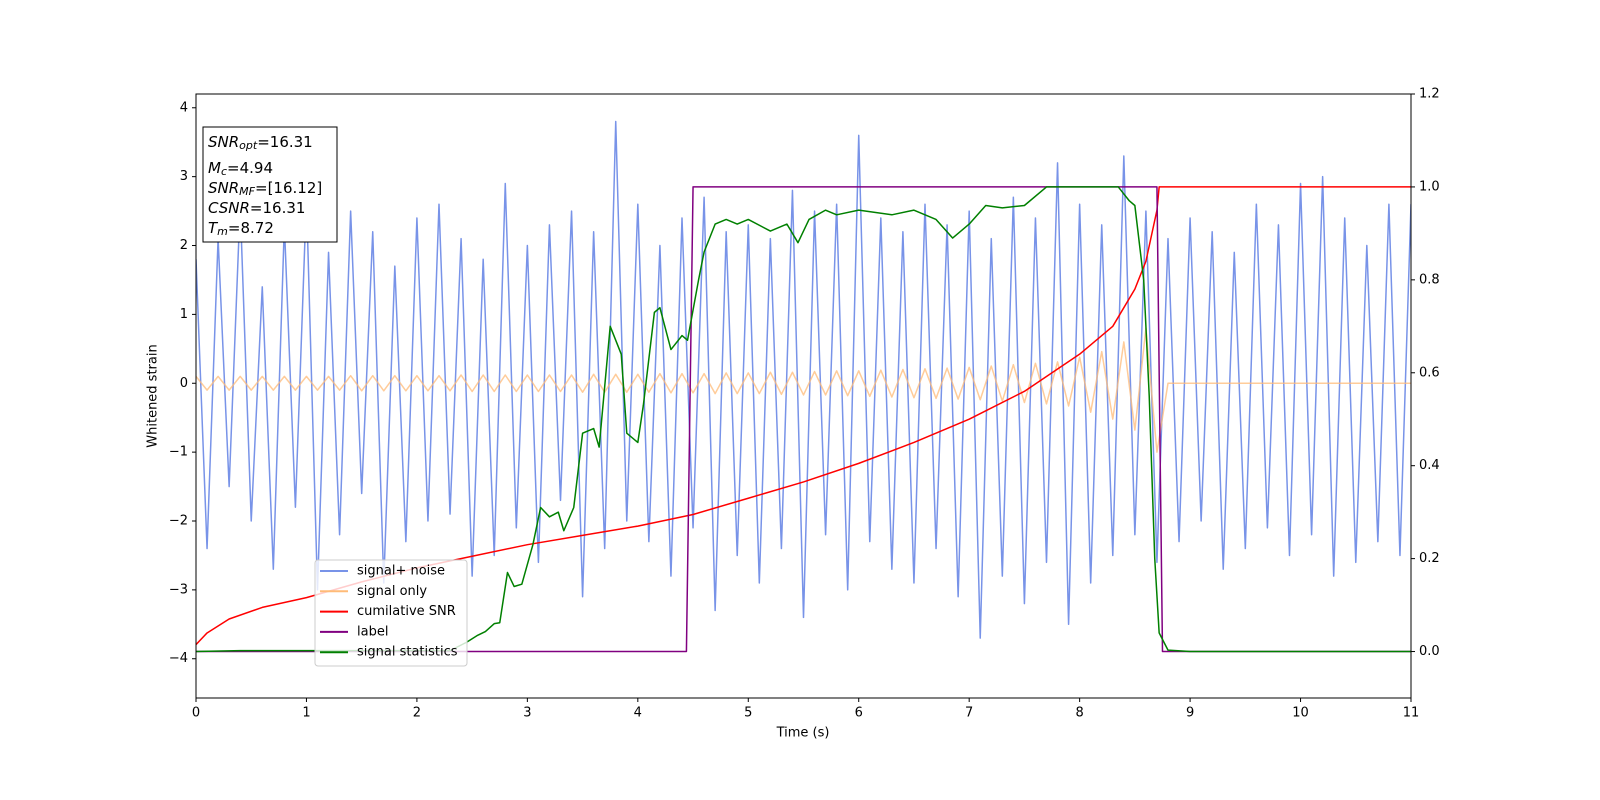 Image resolution: width=1600 pixels, height=800 pixels. What do you see at coordinates (178, 589) in the screenshot?
I see `y-tick-label: −3` at bounding box center [178, 589].